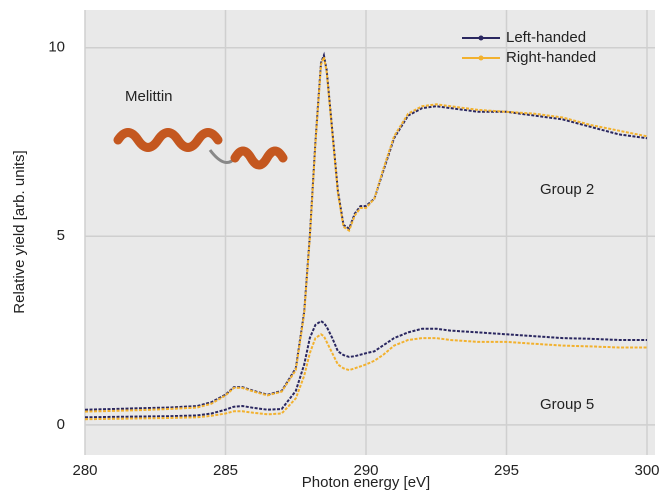 The height and width of the screenshot is (494, 662). I want to click on y-tick-label: 0, so click(61, 424).